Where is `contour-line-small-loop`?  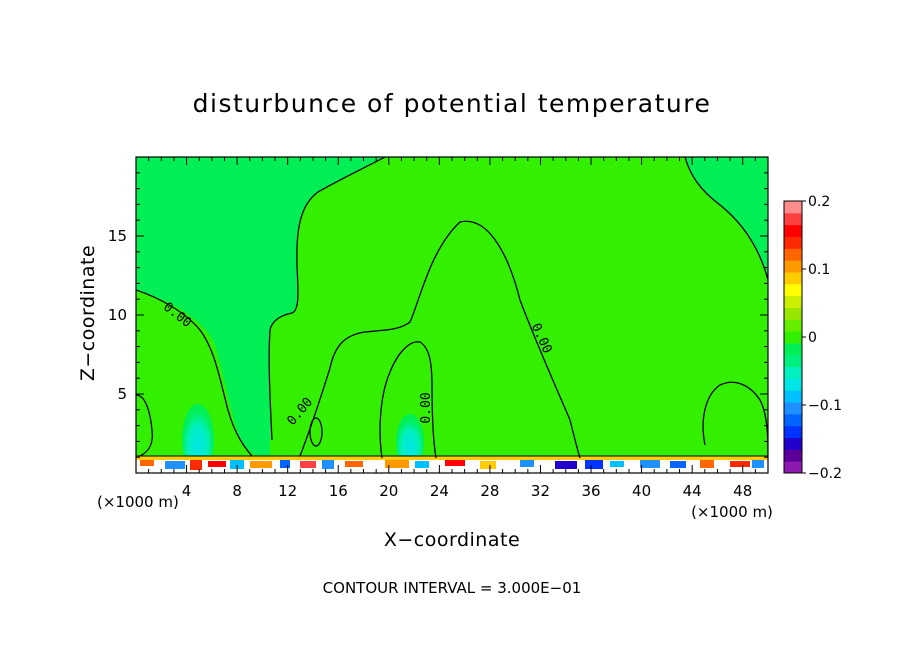 contour-line-small-loop is located at coordinates (316, 432).